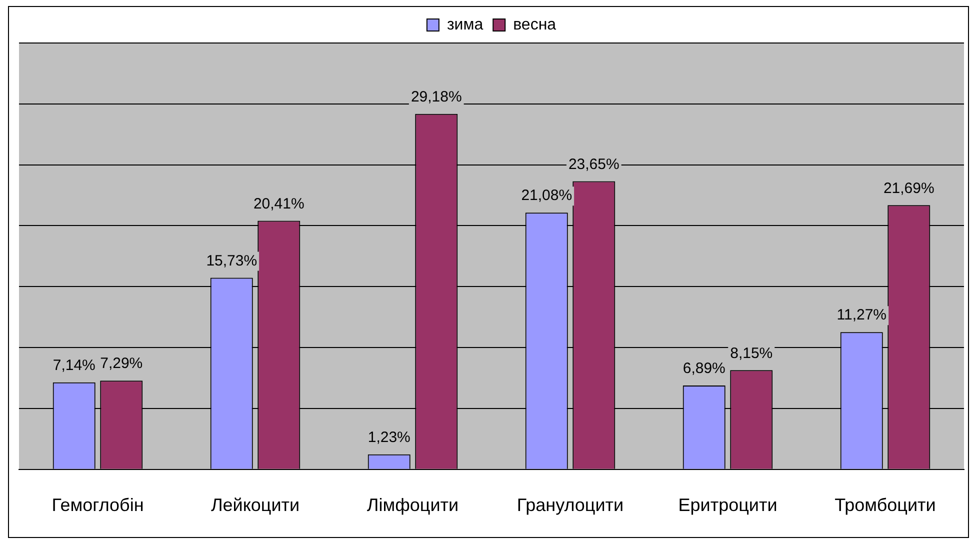  I want to click on data-label: 21,69%, so click(908, 188).